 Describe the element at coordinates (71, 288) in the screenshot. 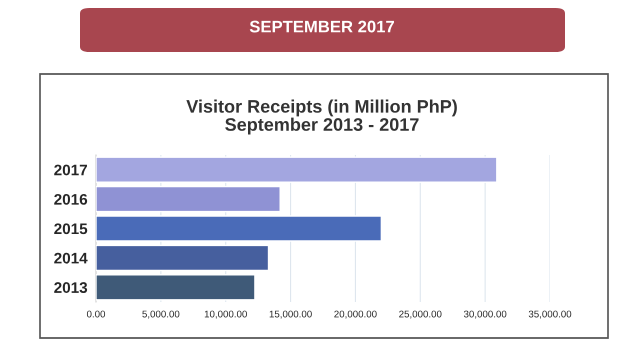

I see `y-tick-label: 2013` at that location.